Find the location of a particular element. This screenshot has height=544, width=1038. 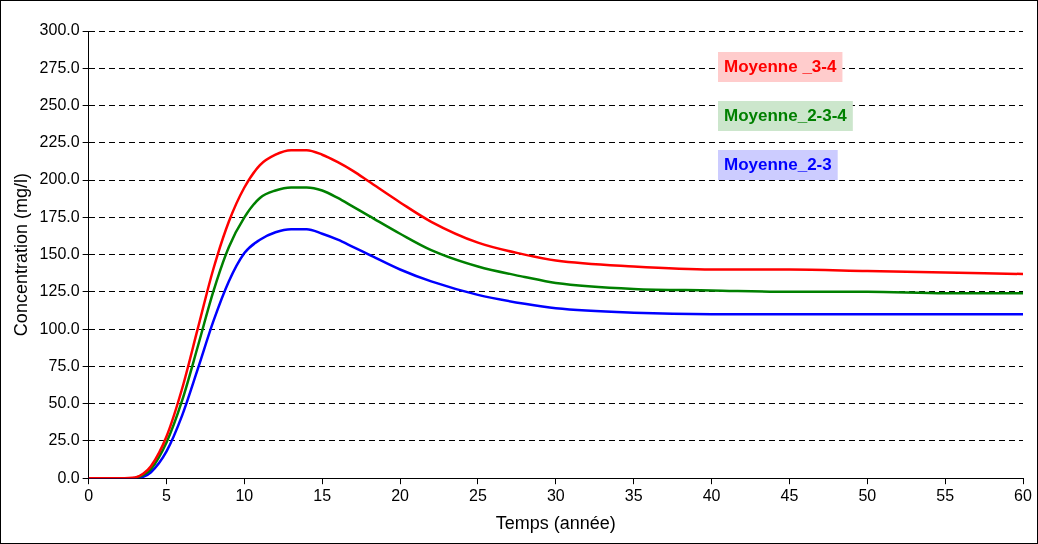

x-tick-label: 20 is located at coordinates (400, 496).